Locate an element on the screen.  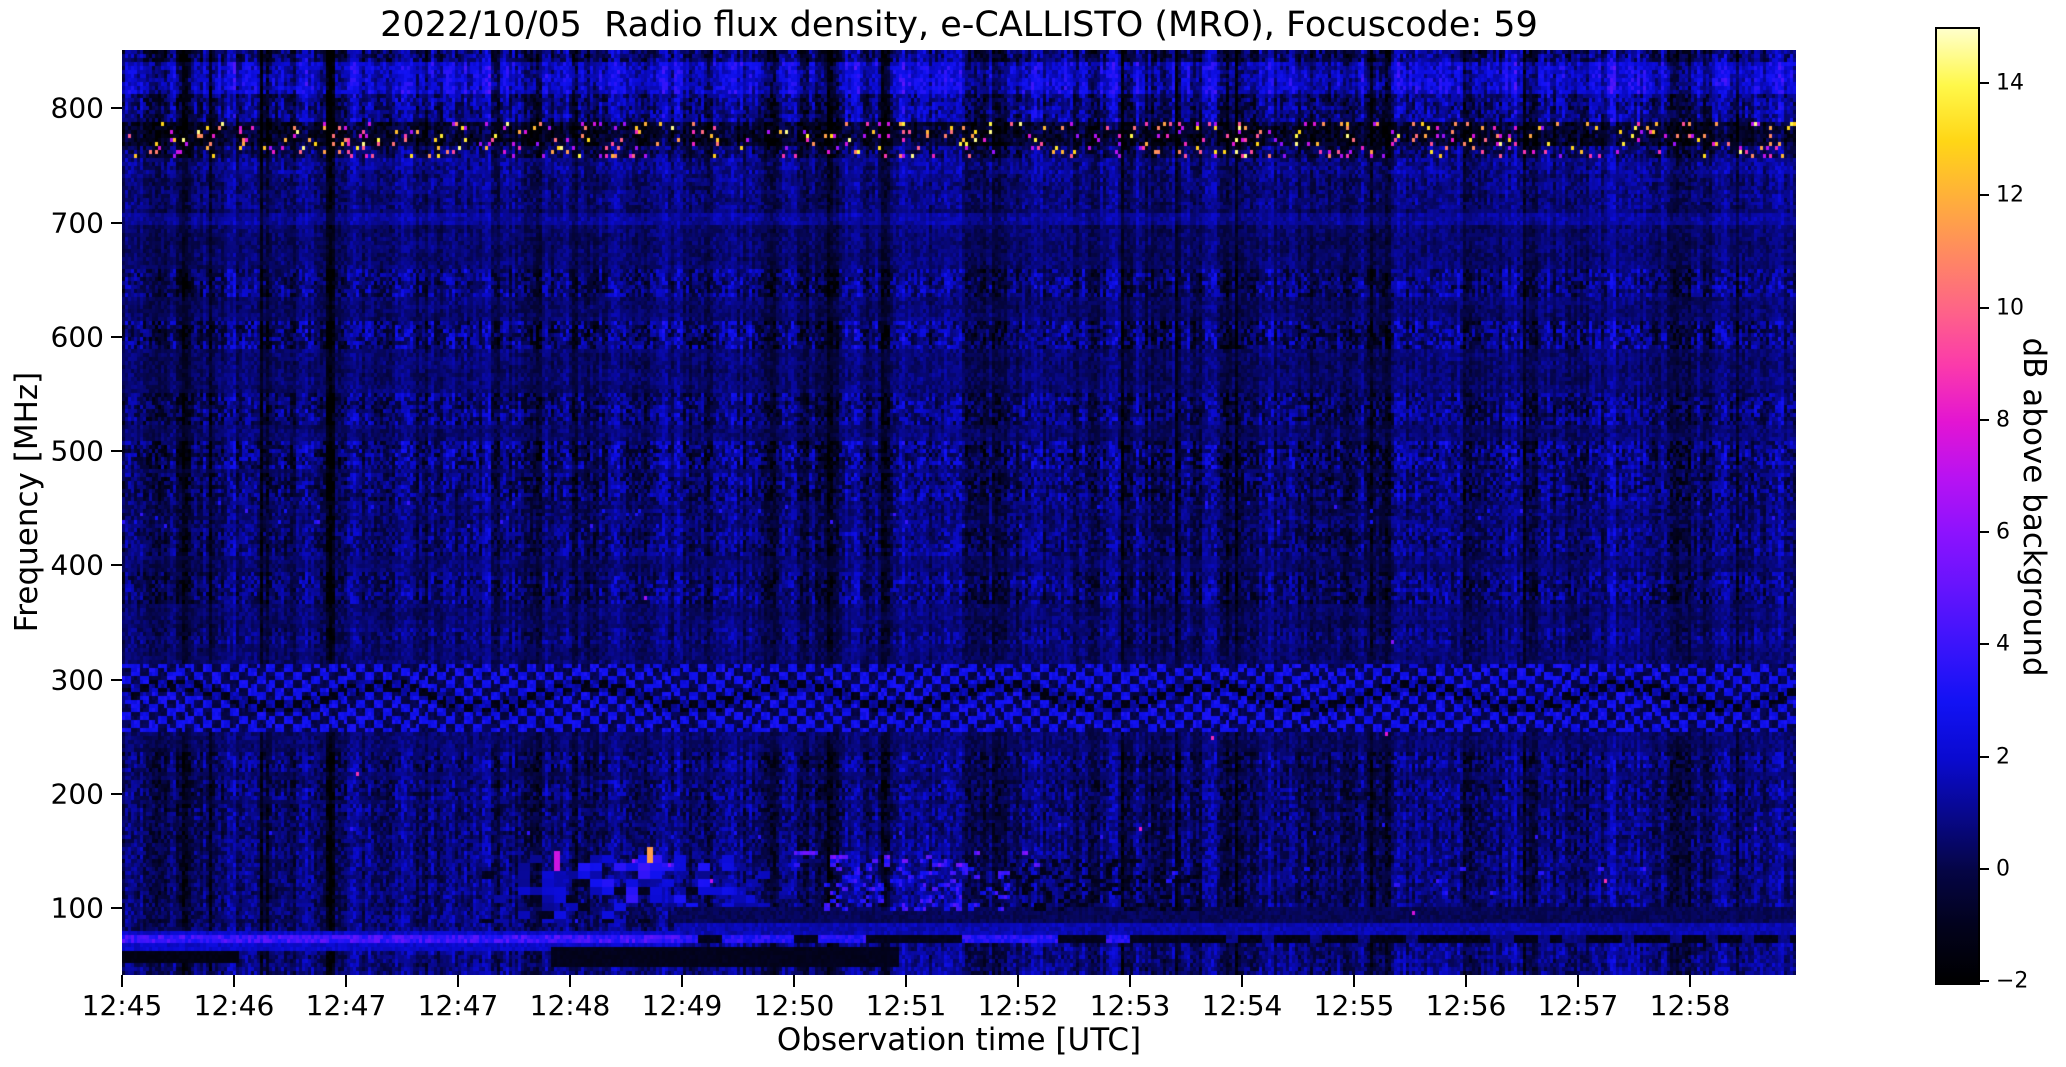
colorbar-tick-label: 10 is located at coordinates (2010, 308).